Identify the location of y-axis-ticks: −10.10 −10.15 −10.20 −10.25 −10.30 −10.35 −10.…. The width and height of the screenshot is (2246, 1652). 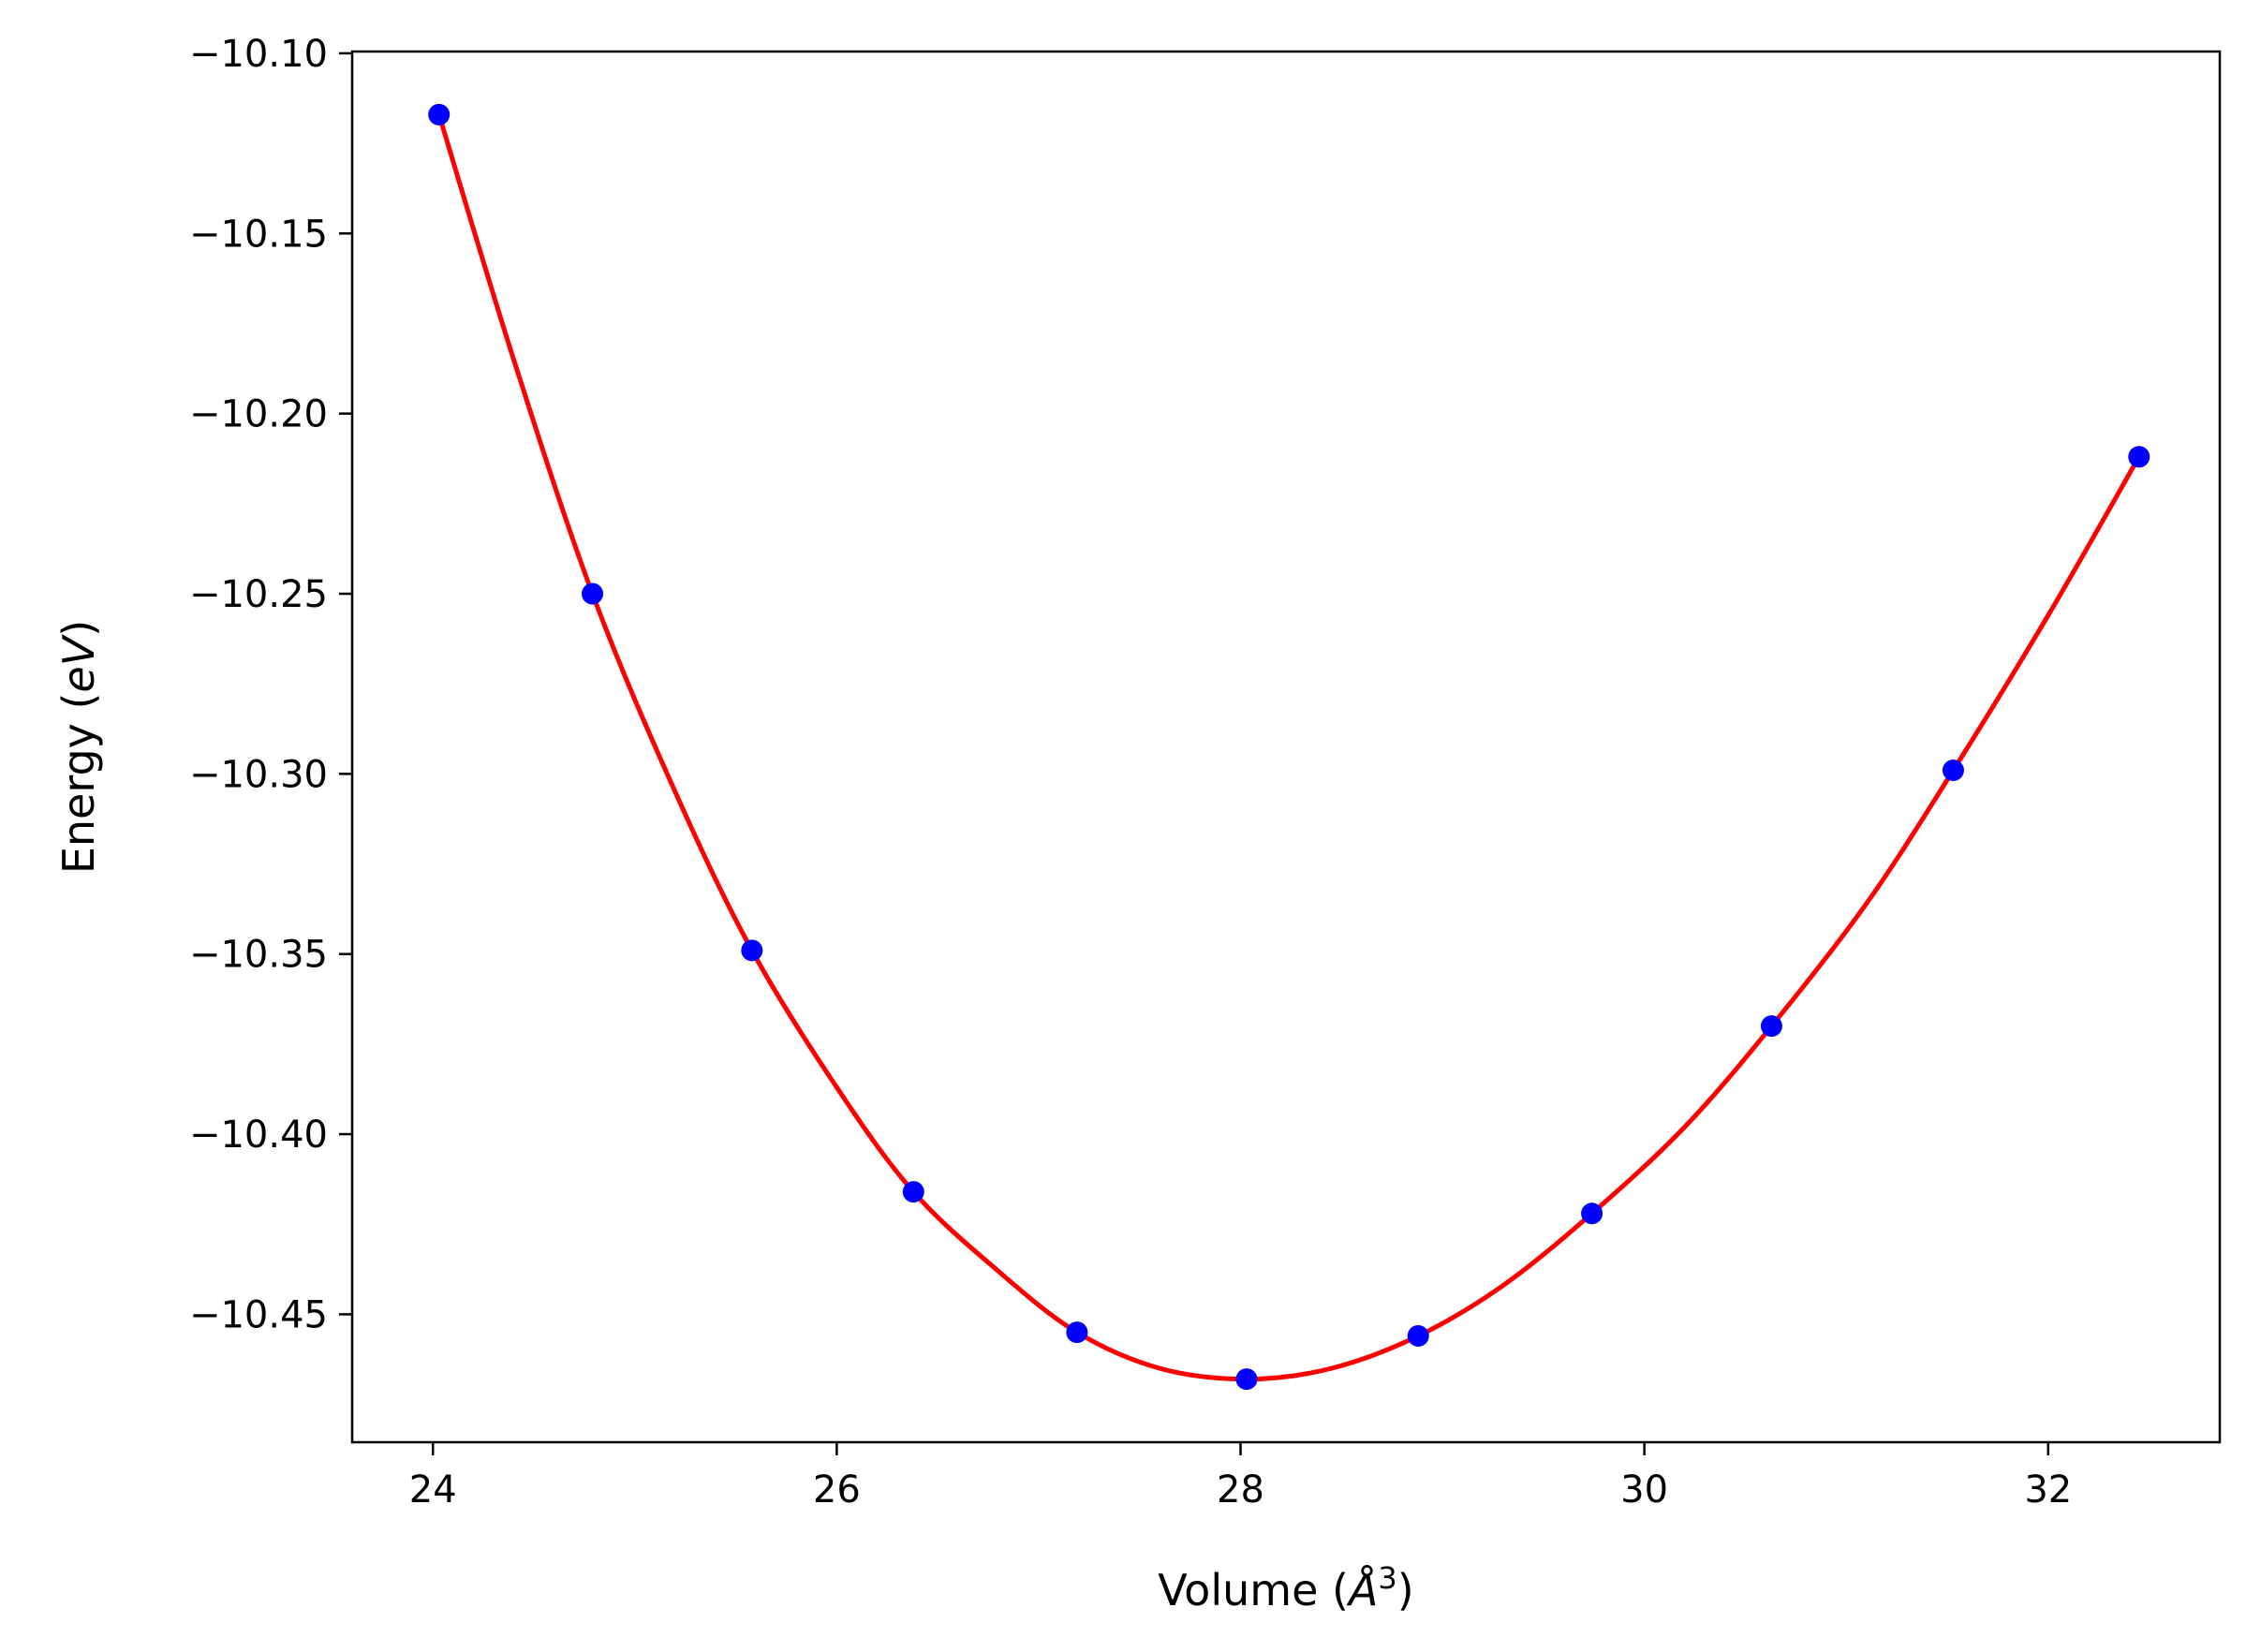
(270, 685).